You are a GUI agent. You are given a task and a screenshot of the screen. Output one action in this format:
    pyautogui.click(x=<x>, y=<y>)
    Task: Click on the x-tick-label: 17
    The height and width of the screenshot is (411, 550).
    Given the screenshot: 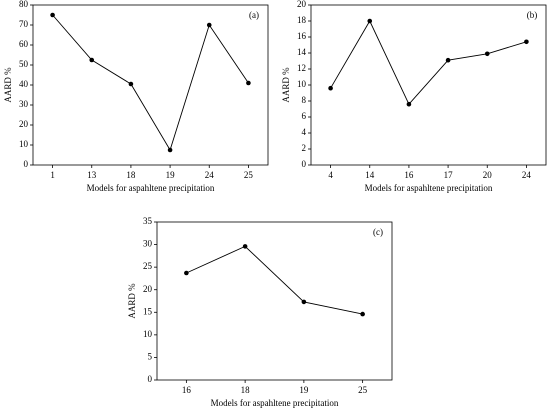 What is the action you would take?
    pyautogui.click(x=449, y=175)
    